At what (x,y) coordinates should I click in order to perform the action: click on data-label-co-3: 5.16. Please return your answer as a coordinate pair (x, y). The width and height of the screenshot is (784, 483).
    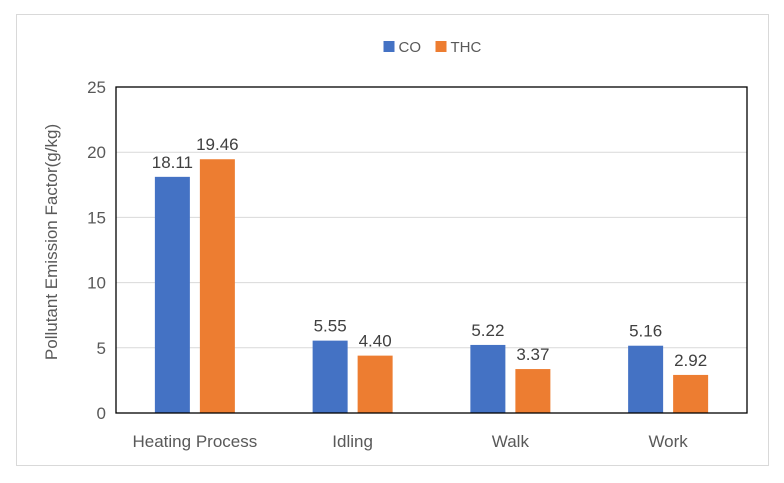
    Looking at the image, I should click on (645, 331).